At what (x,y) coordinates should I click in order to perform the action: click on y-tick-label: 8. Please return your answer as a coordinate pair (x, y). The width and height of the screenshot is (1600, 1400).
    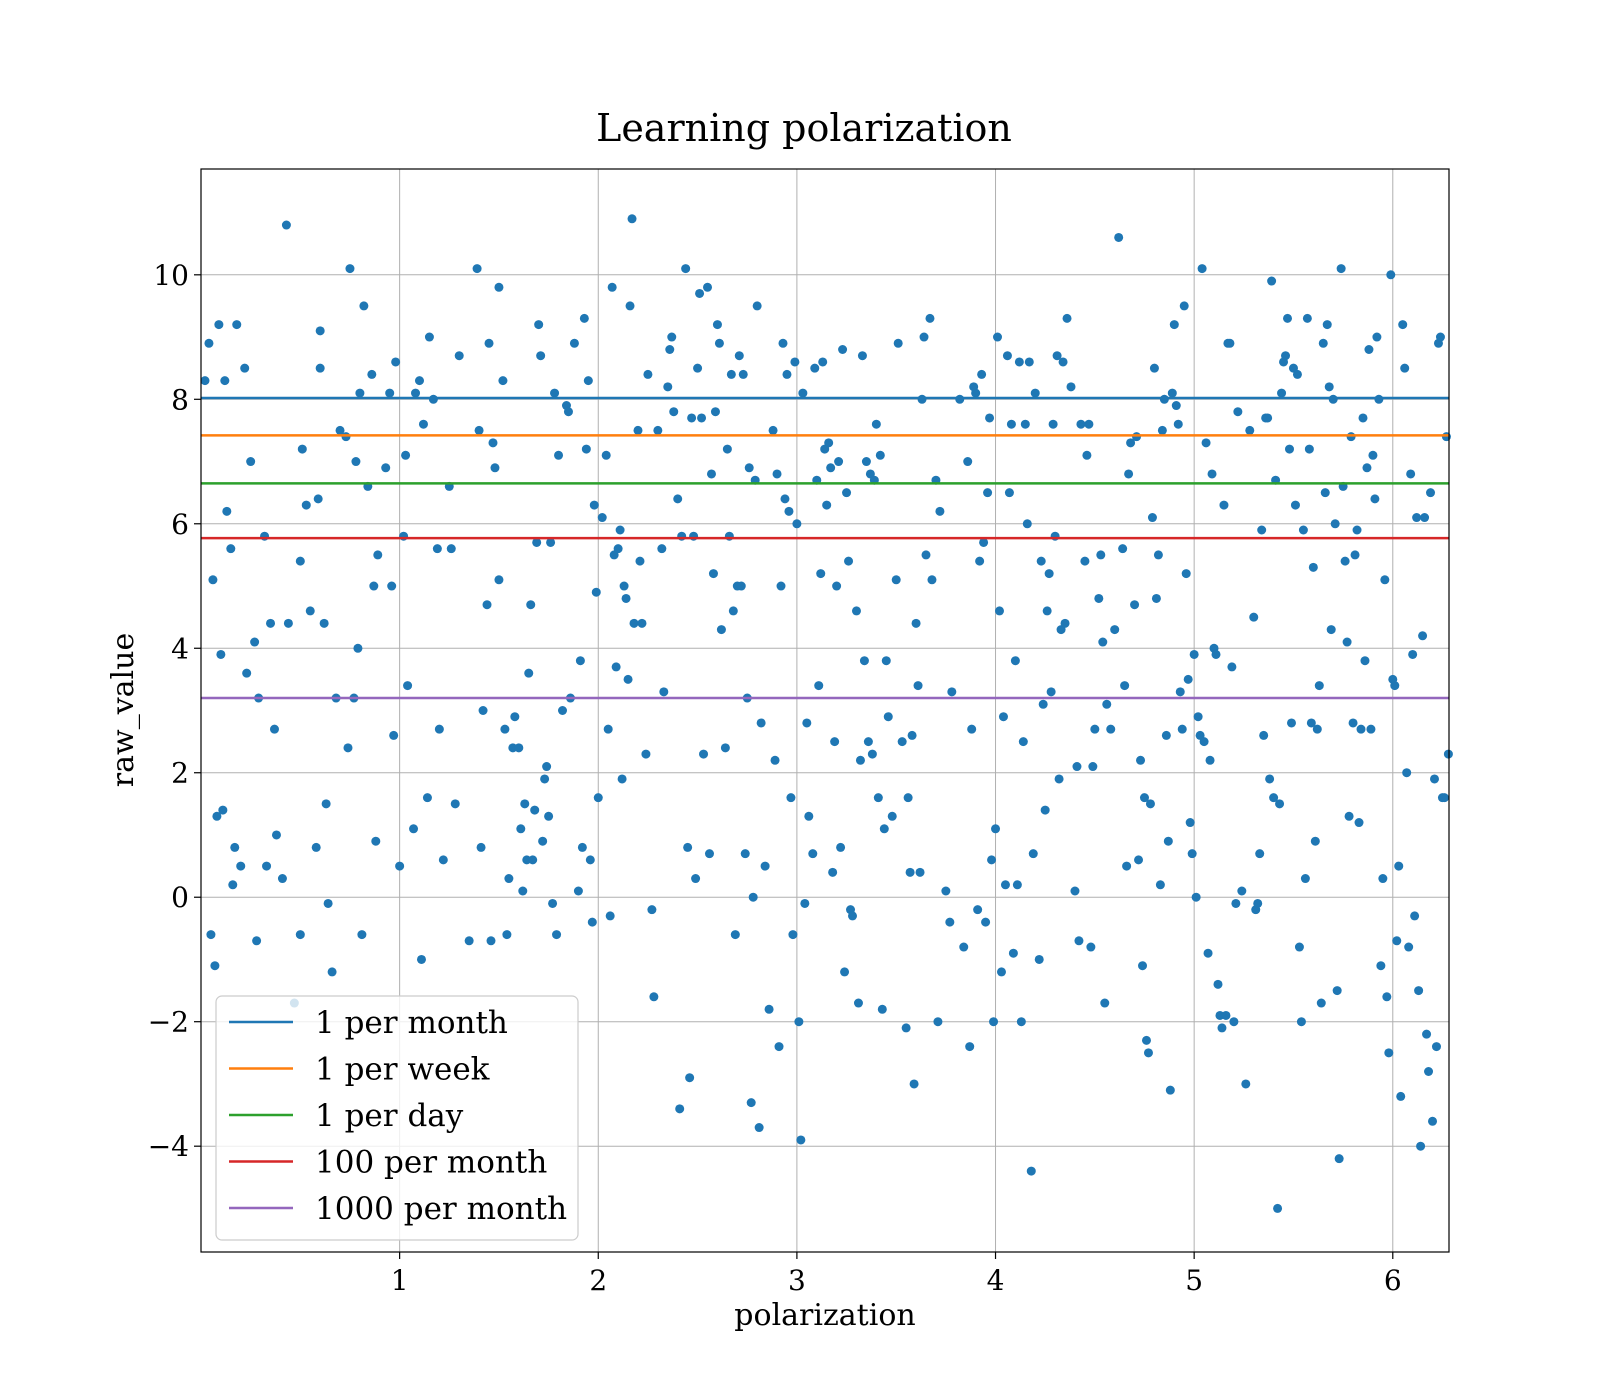
    Looking at the image, I should click on (180, 399).